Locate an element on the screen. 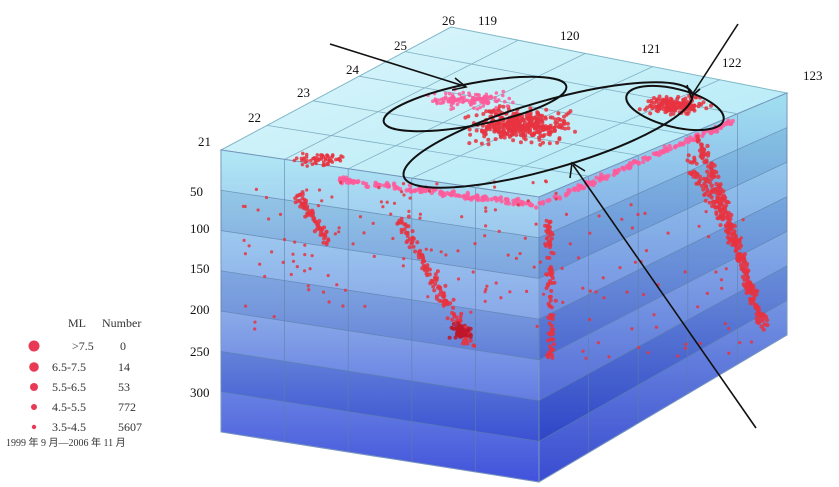 This screenshot has width=839, height=487. lat-label: 21 is located at coordinates (204, 141).